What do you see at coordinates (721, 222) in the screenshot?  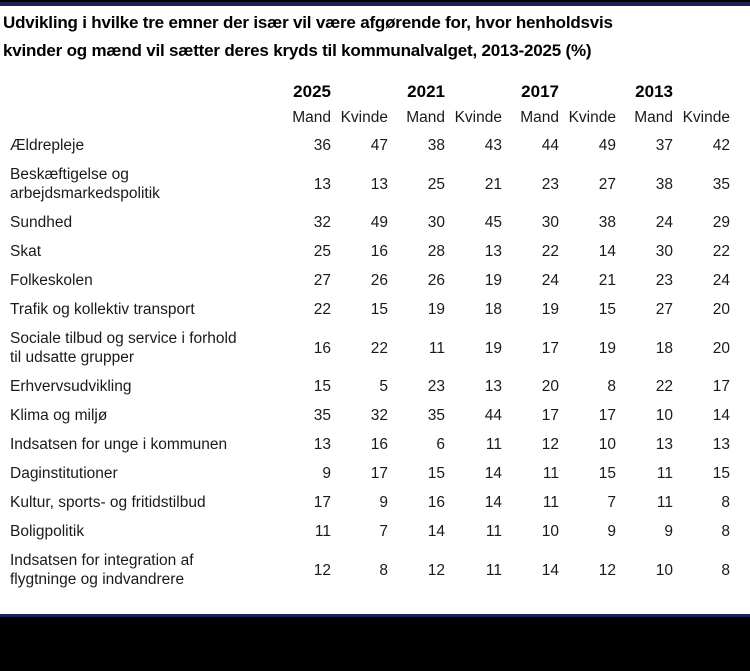 I see `value-cell: 29` at bounding box center [721, 222].